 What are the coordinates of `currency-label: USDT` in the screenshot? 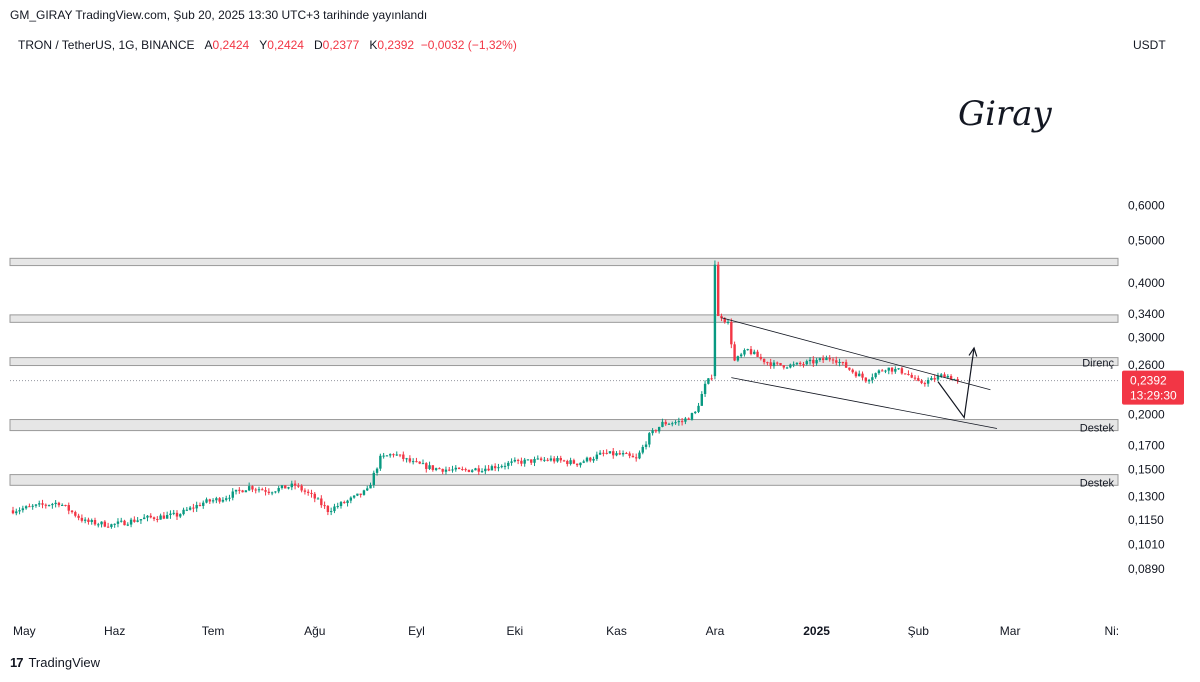 It's located at (1149, 45).